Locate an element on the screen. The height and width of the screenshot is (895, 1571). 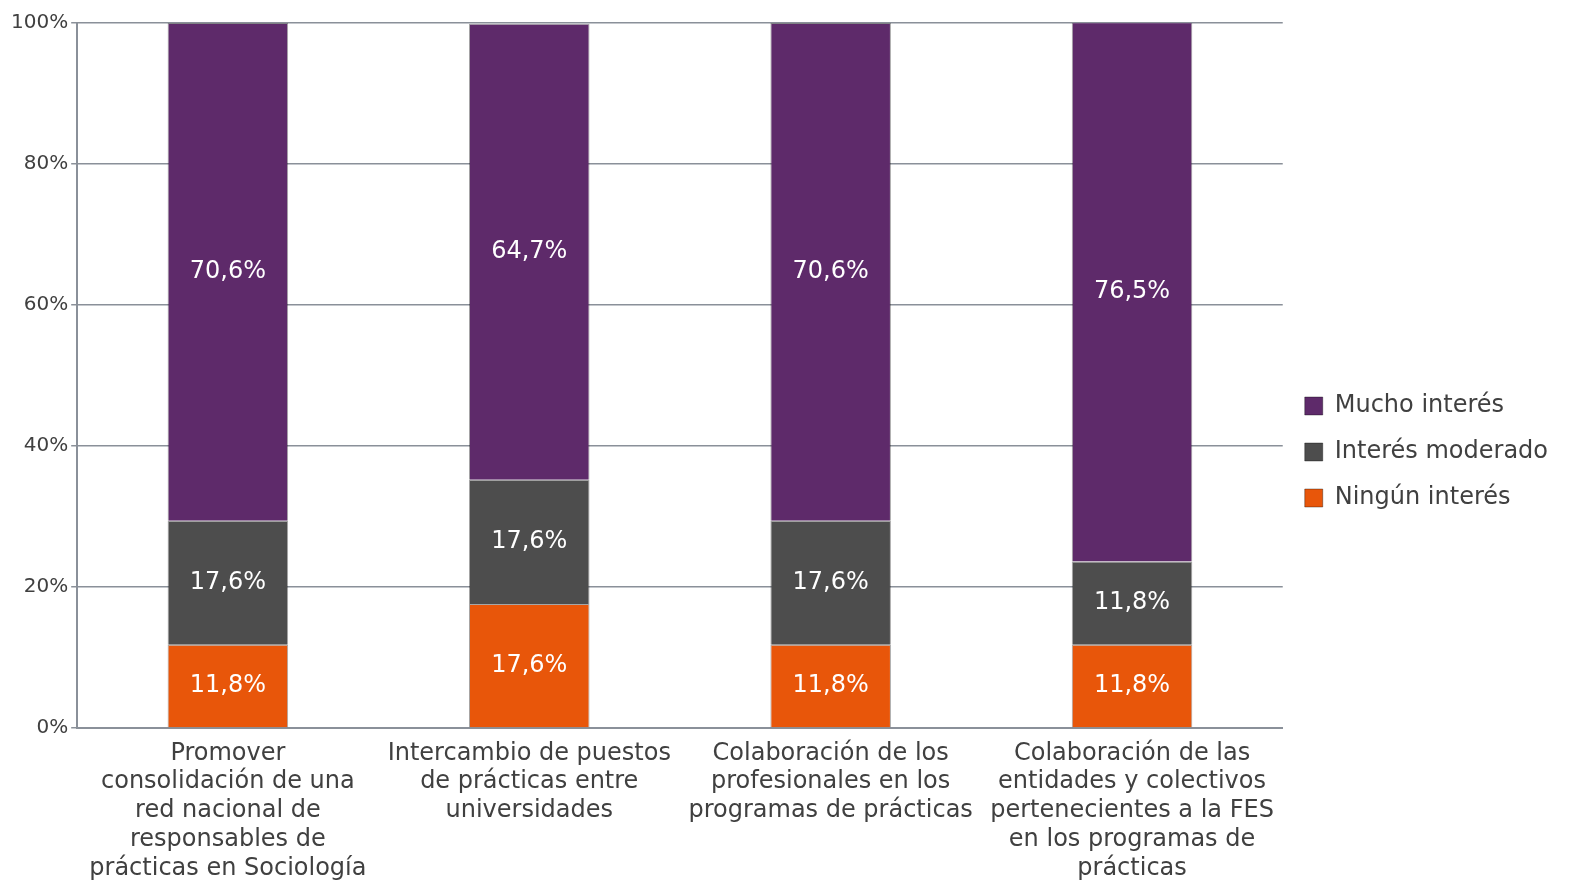
x-tick-label: Promover consolidación de una red nacional de responsables de prácticas en Sociología is located at coordinates (228, 809).